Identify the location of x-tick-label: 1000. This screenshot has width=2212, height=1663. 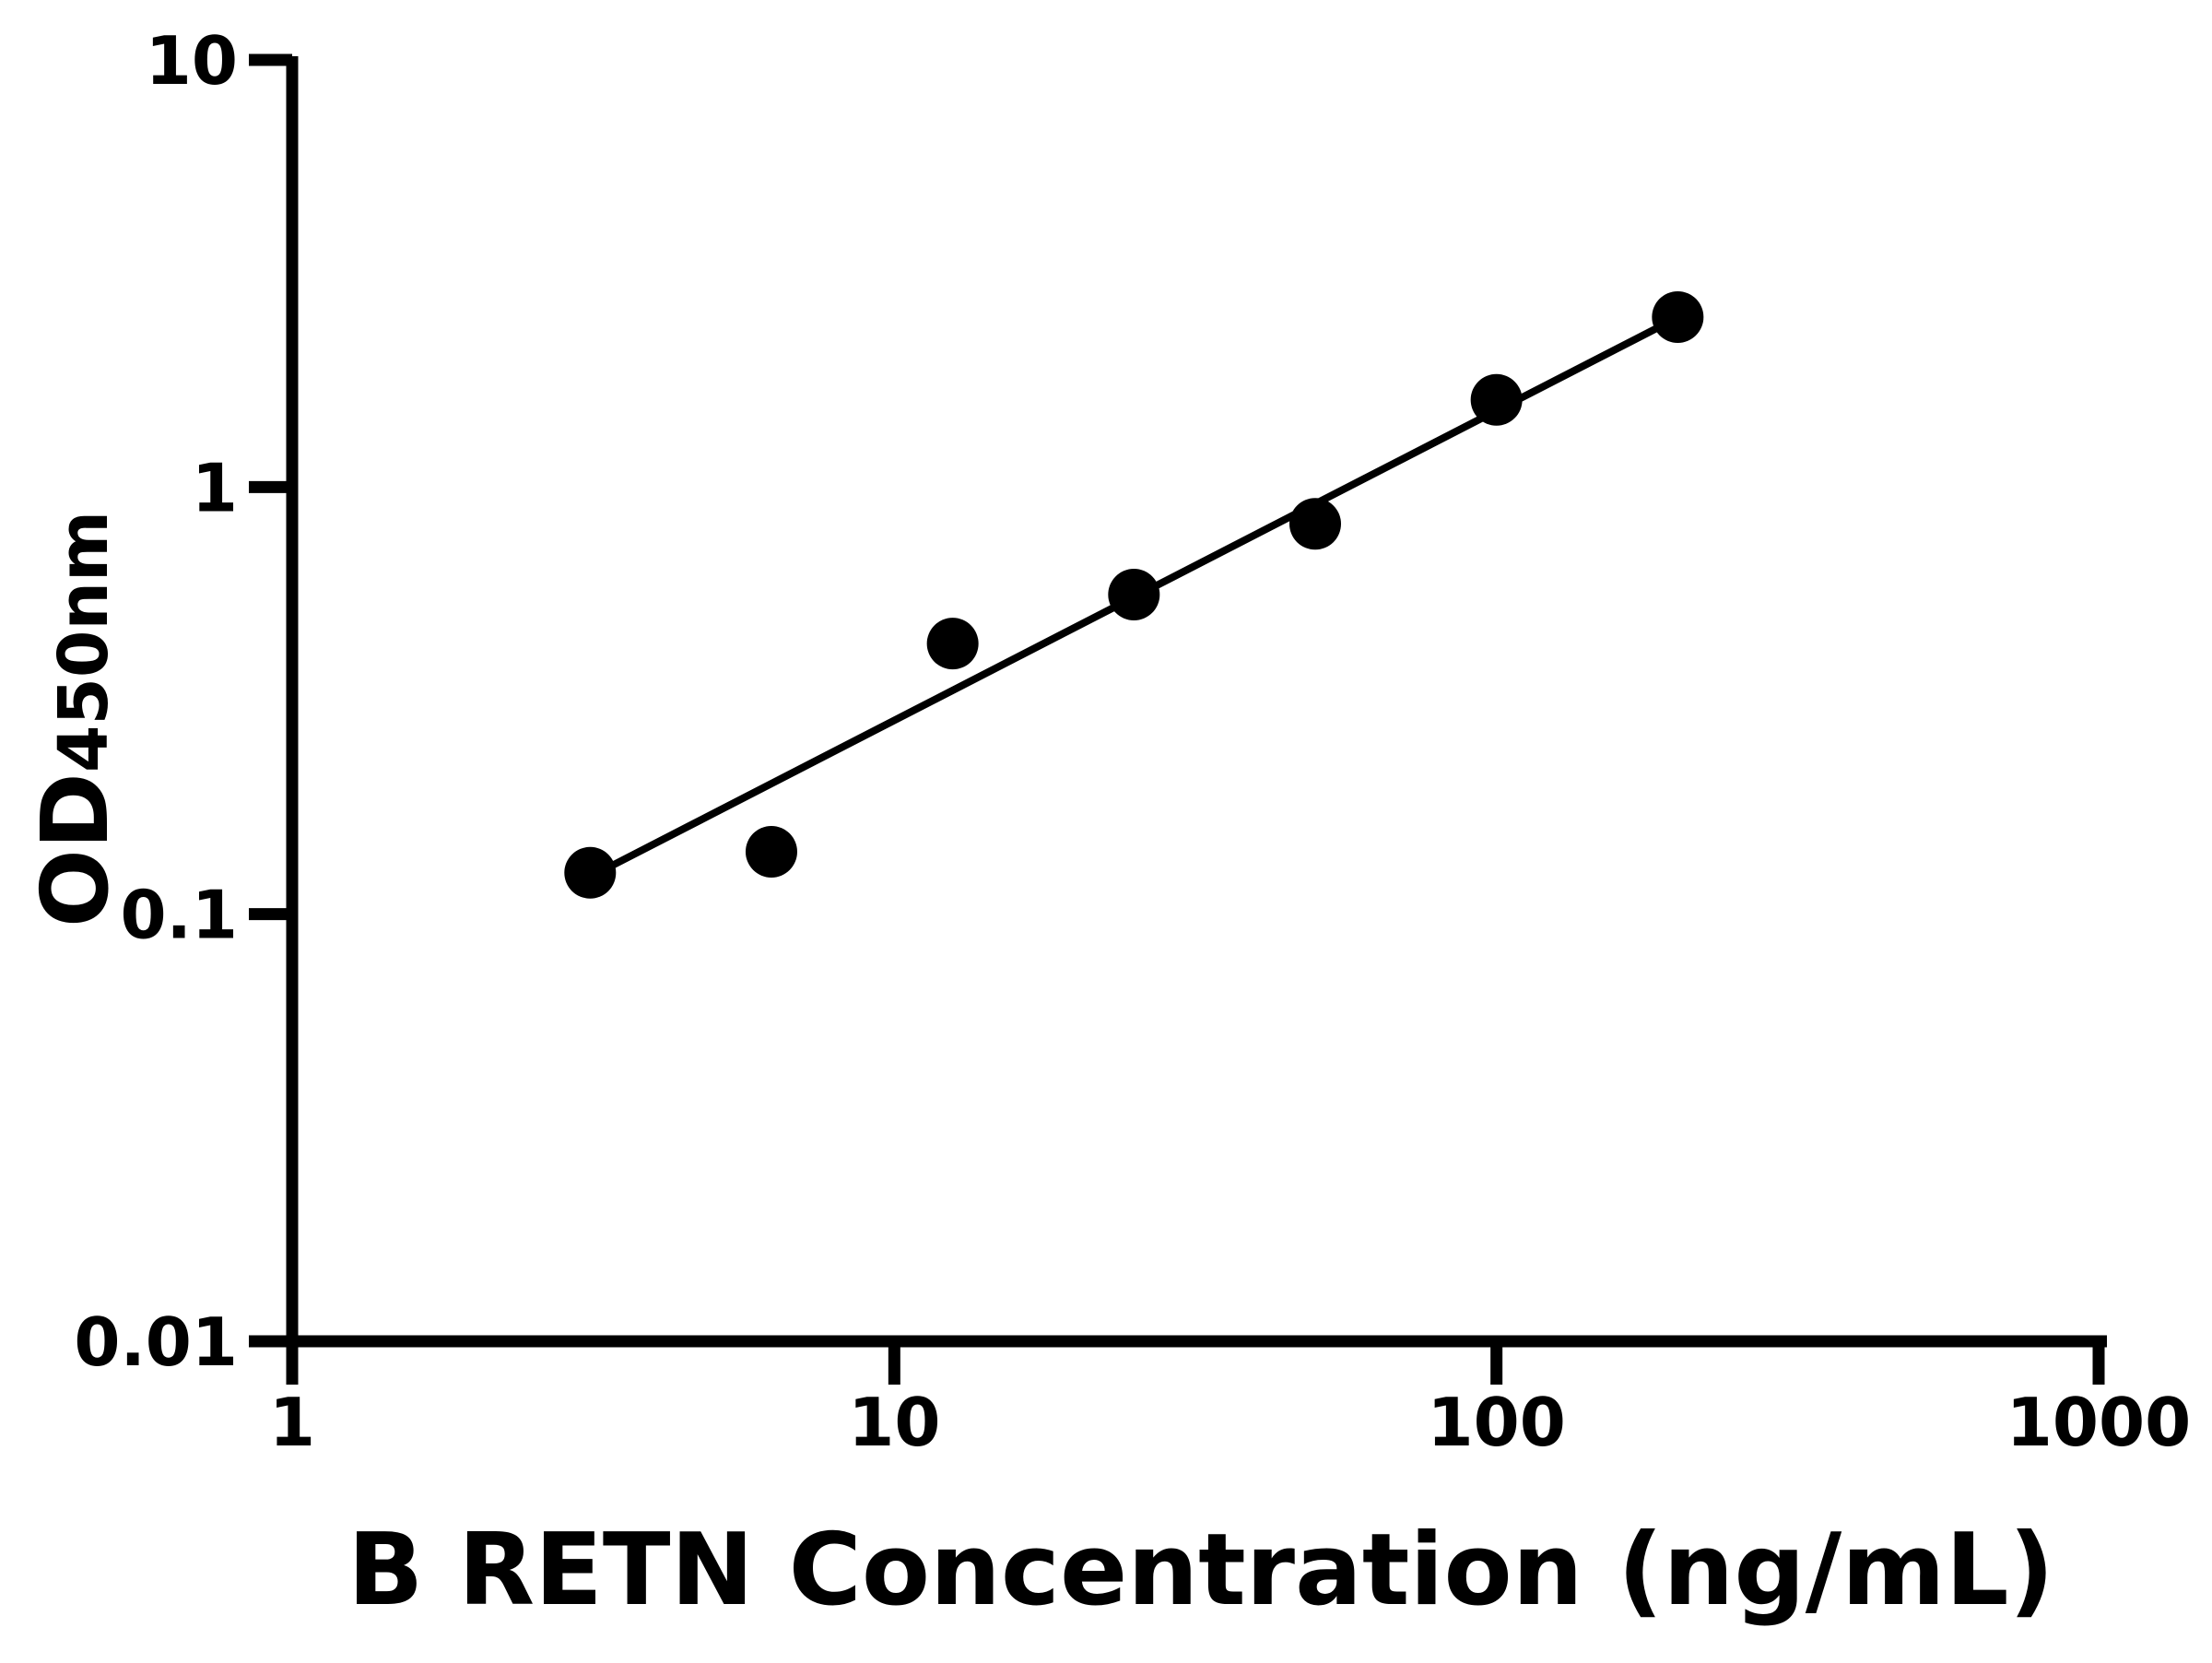
(2098, 1422).